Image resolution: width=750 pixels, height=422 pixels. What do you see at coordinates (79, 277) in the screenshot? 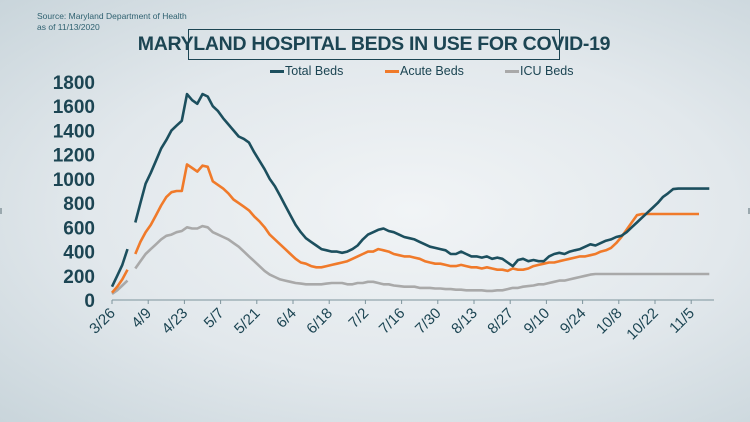
I see `y-tick-label: 200` at bounding box center [79, 277].